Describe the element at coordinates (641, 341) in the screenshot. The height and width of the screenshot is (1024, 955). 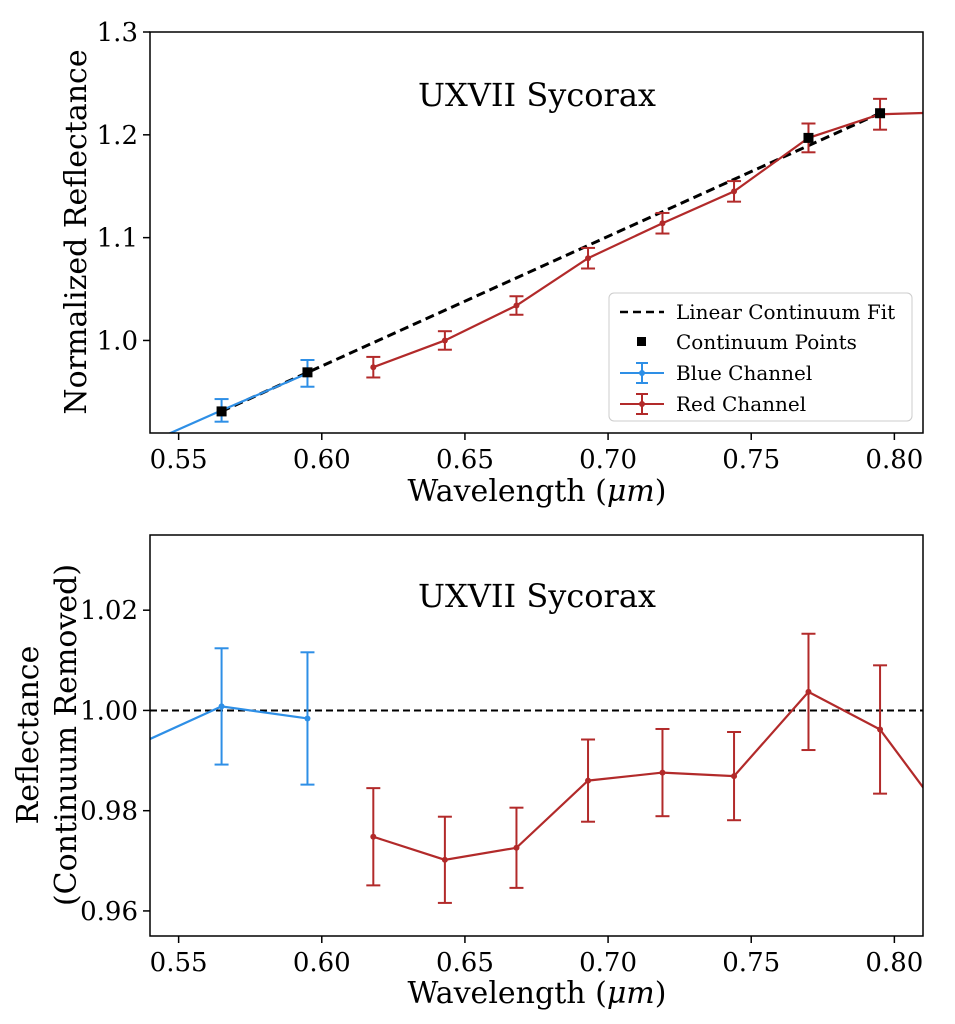
I see `legend-points-swatch` at that location.